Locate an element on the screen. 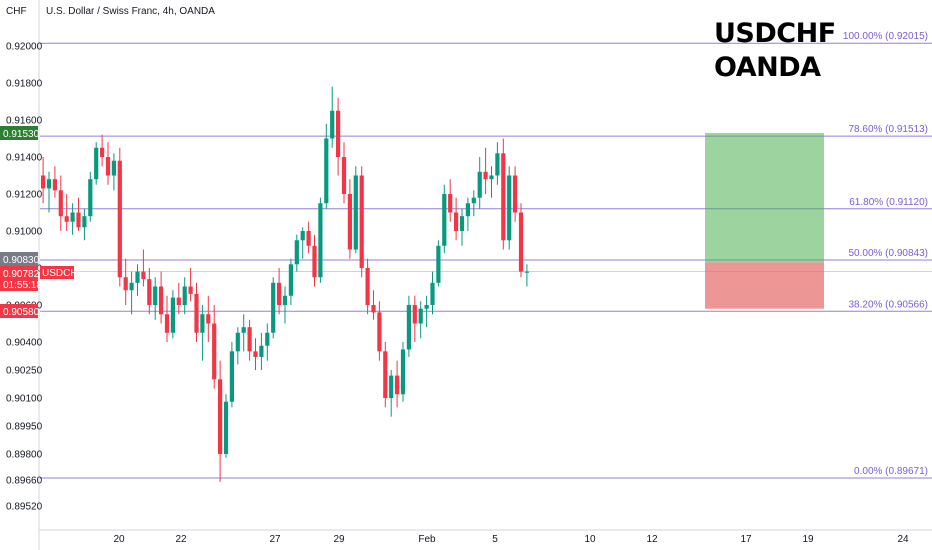 The image size is (932, 550). fib-level-label: 0.00% (0.89671) is located at coordinates (891, 471).